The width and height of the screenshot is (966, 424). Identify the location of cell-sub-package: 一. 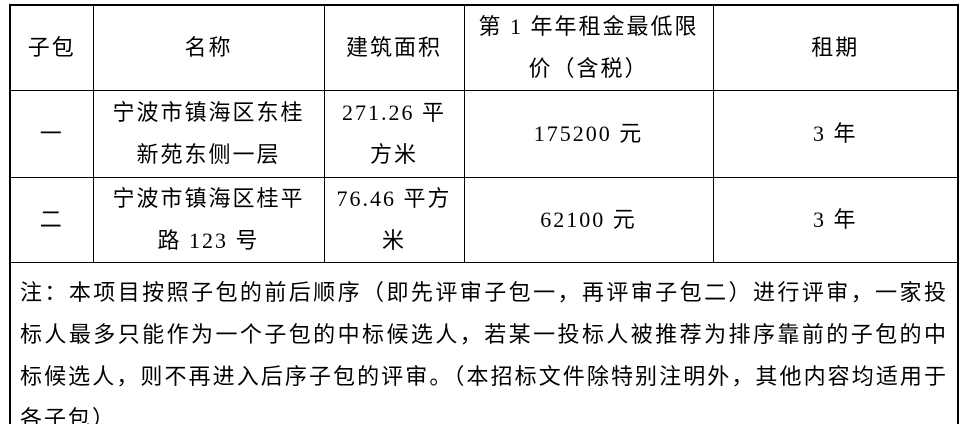
(51, 134).